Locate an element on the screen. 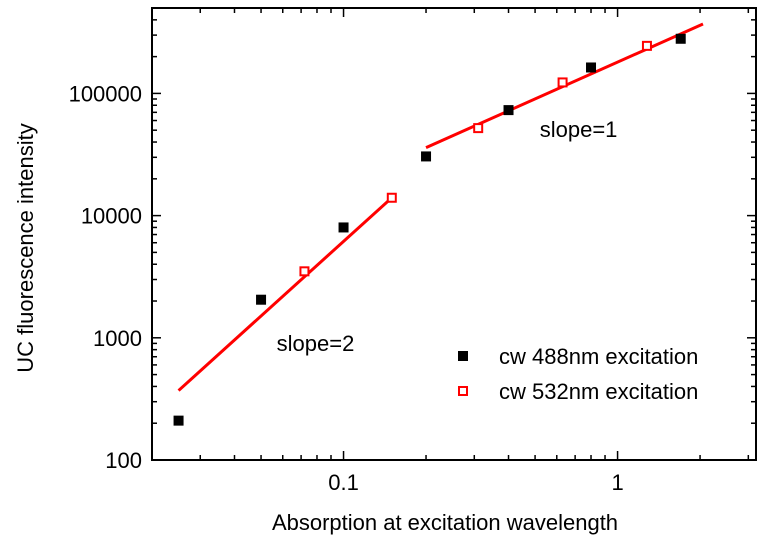 The height and width of the screenshot is (540, 765). fit-line is located at coordinates (285, 294).